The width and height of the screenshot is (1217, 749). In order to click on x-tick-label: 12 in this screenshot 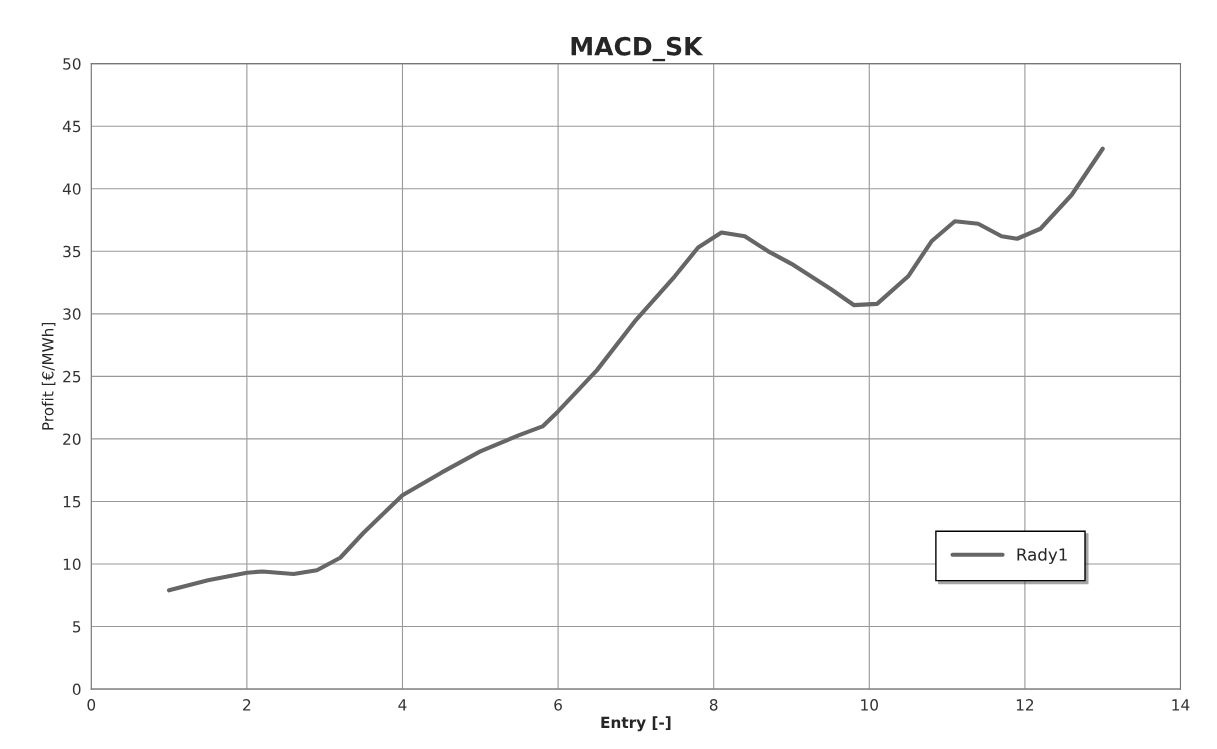, I will do `click(1025, 705)`.